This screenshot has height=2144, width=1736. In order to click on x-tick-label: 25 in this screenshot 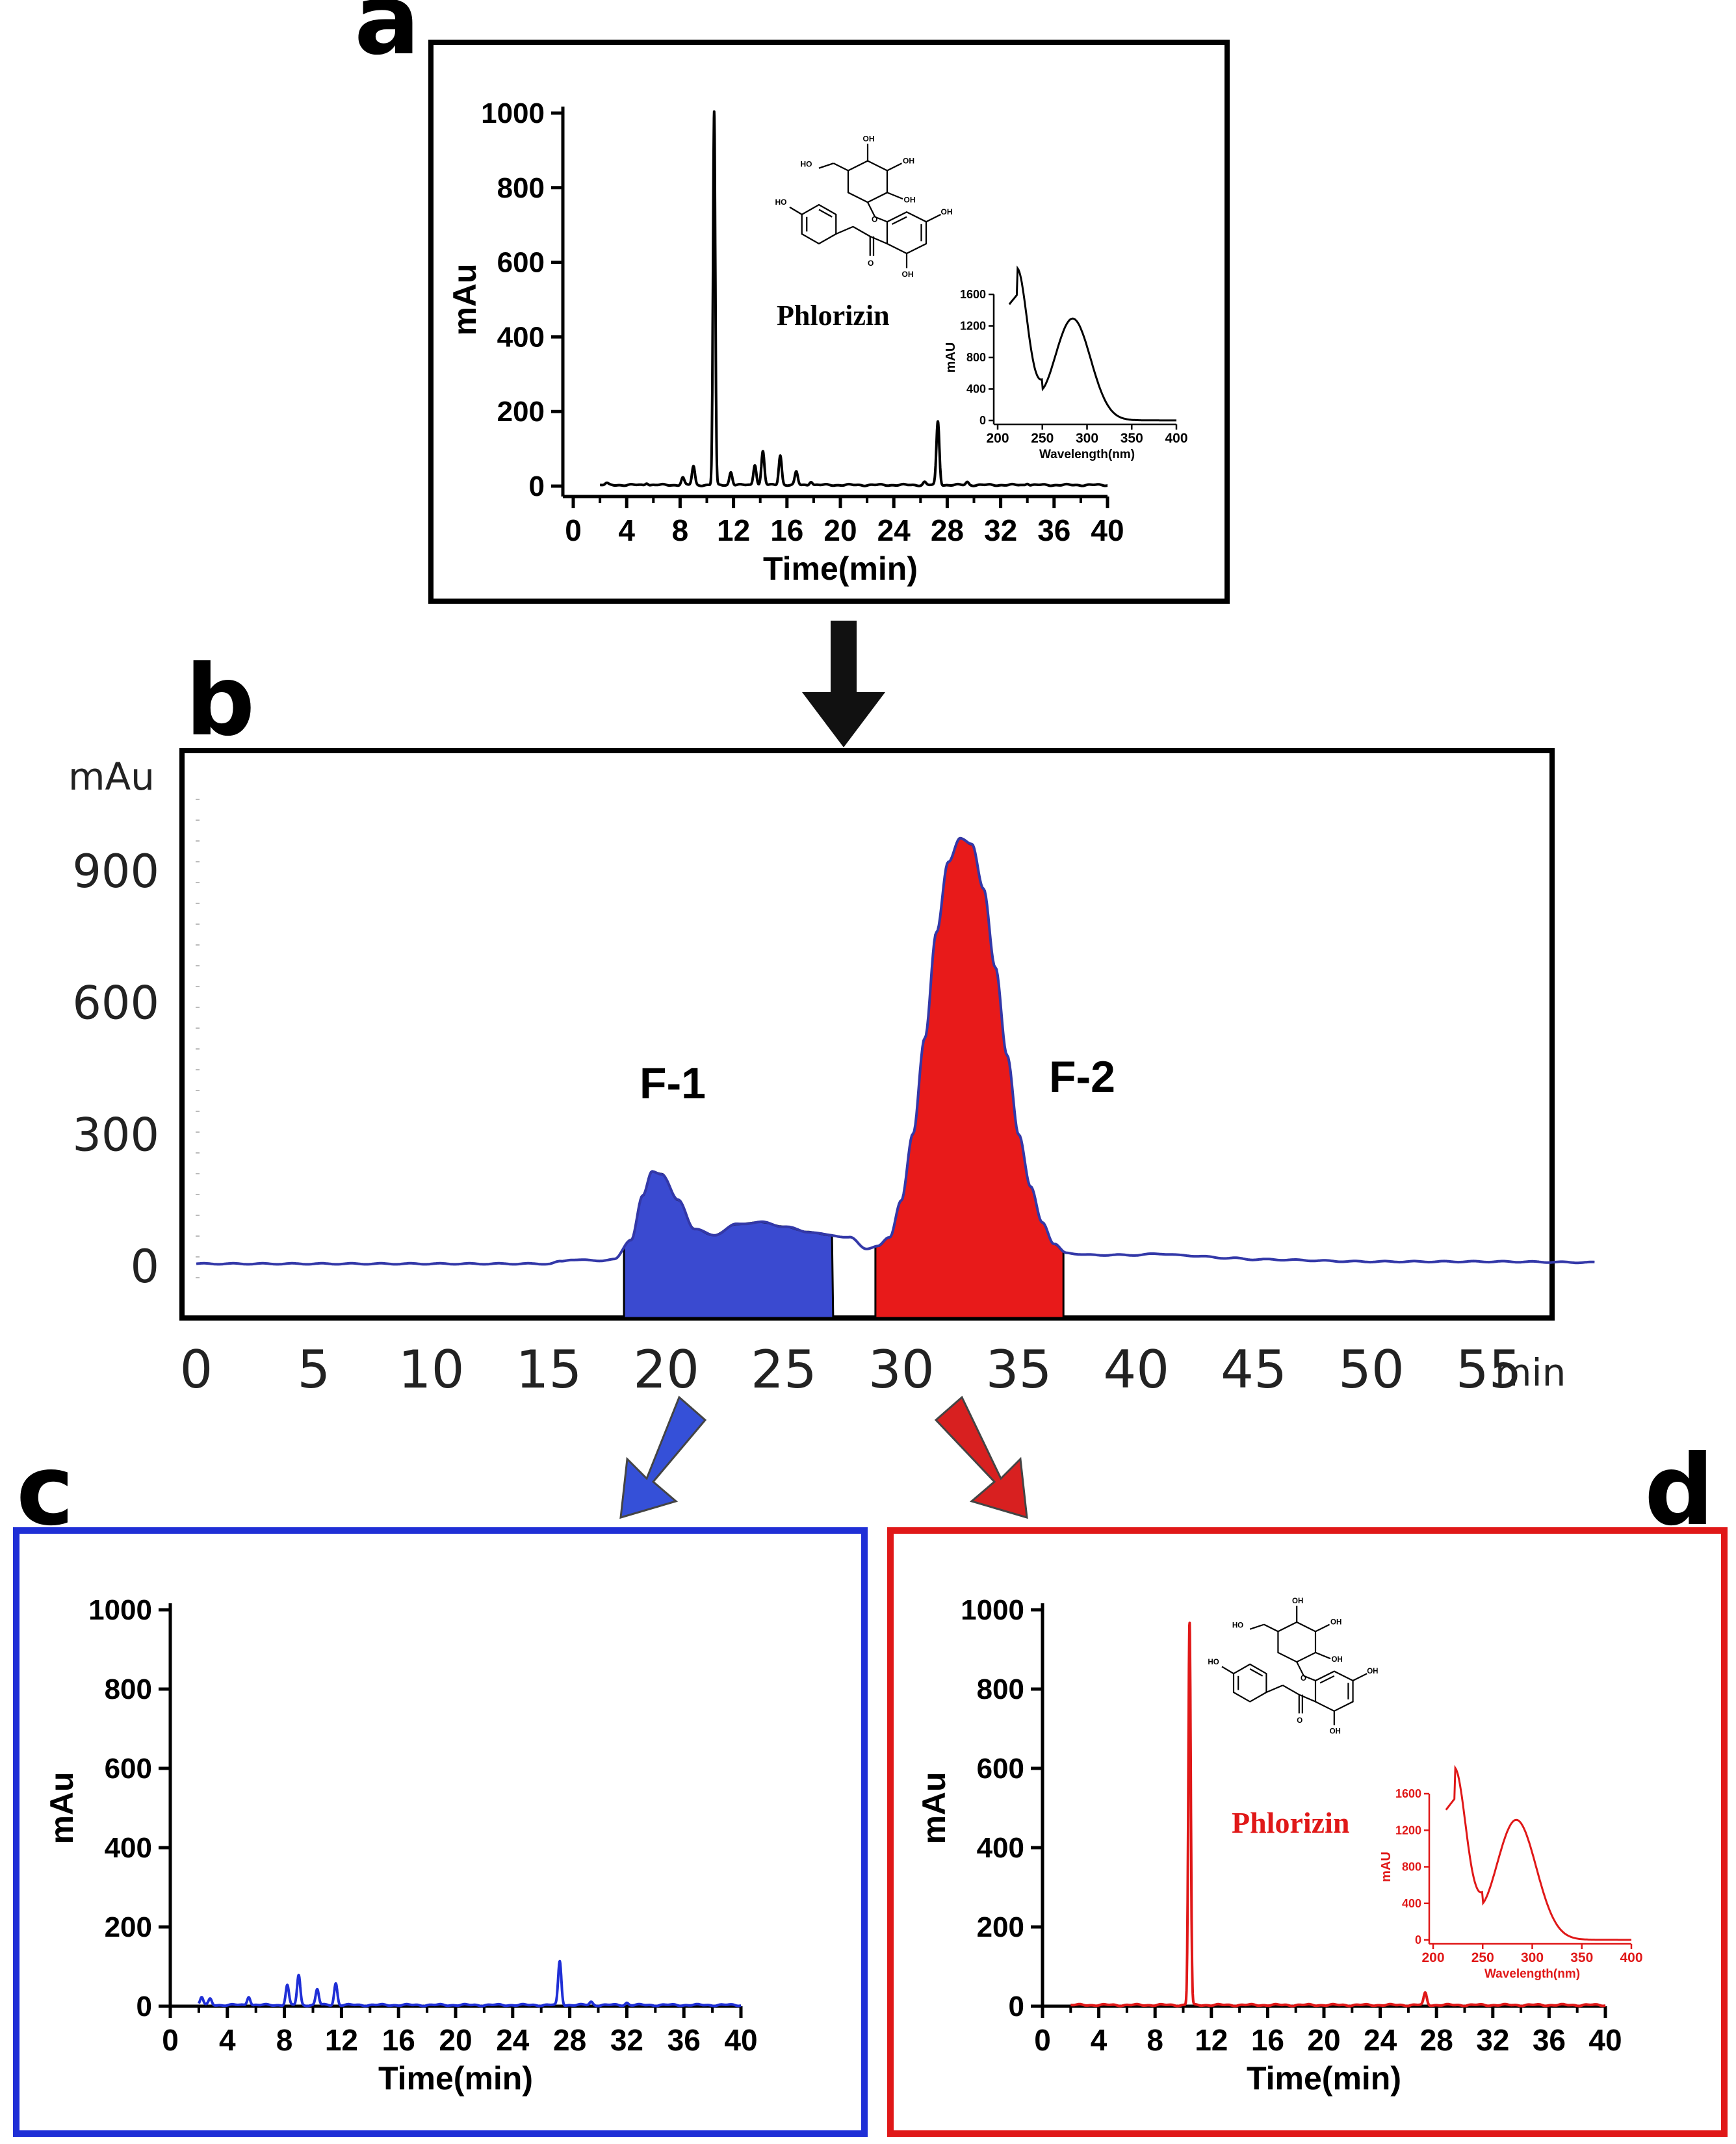, I will do `click(784, 1369)`.